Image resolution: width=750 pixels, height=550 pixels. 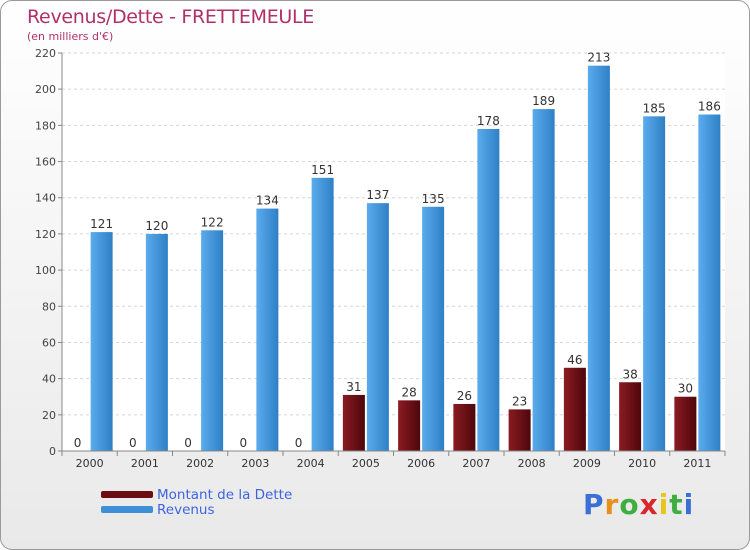 I want to click on chart-title: Revenus/Dette - FRETTEMEULE, so click(x=171, y=17).